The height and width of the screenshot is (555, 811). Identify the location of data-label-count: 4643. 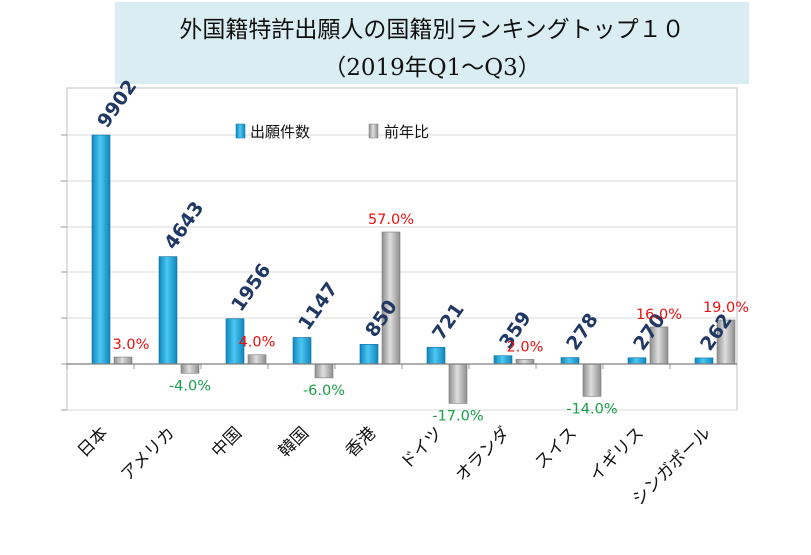
(184, 226).